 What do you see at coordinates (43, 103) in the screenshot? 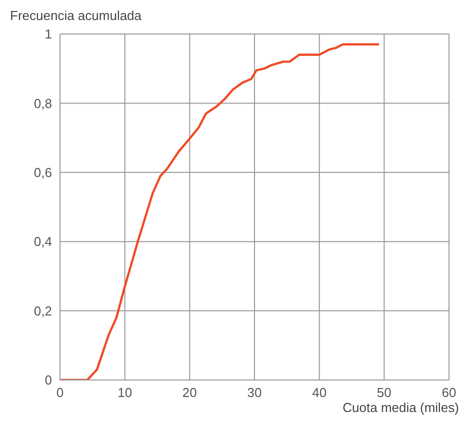
I see `y-tick-label: 0,8` at bounding box center [43, 103].